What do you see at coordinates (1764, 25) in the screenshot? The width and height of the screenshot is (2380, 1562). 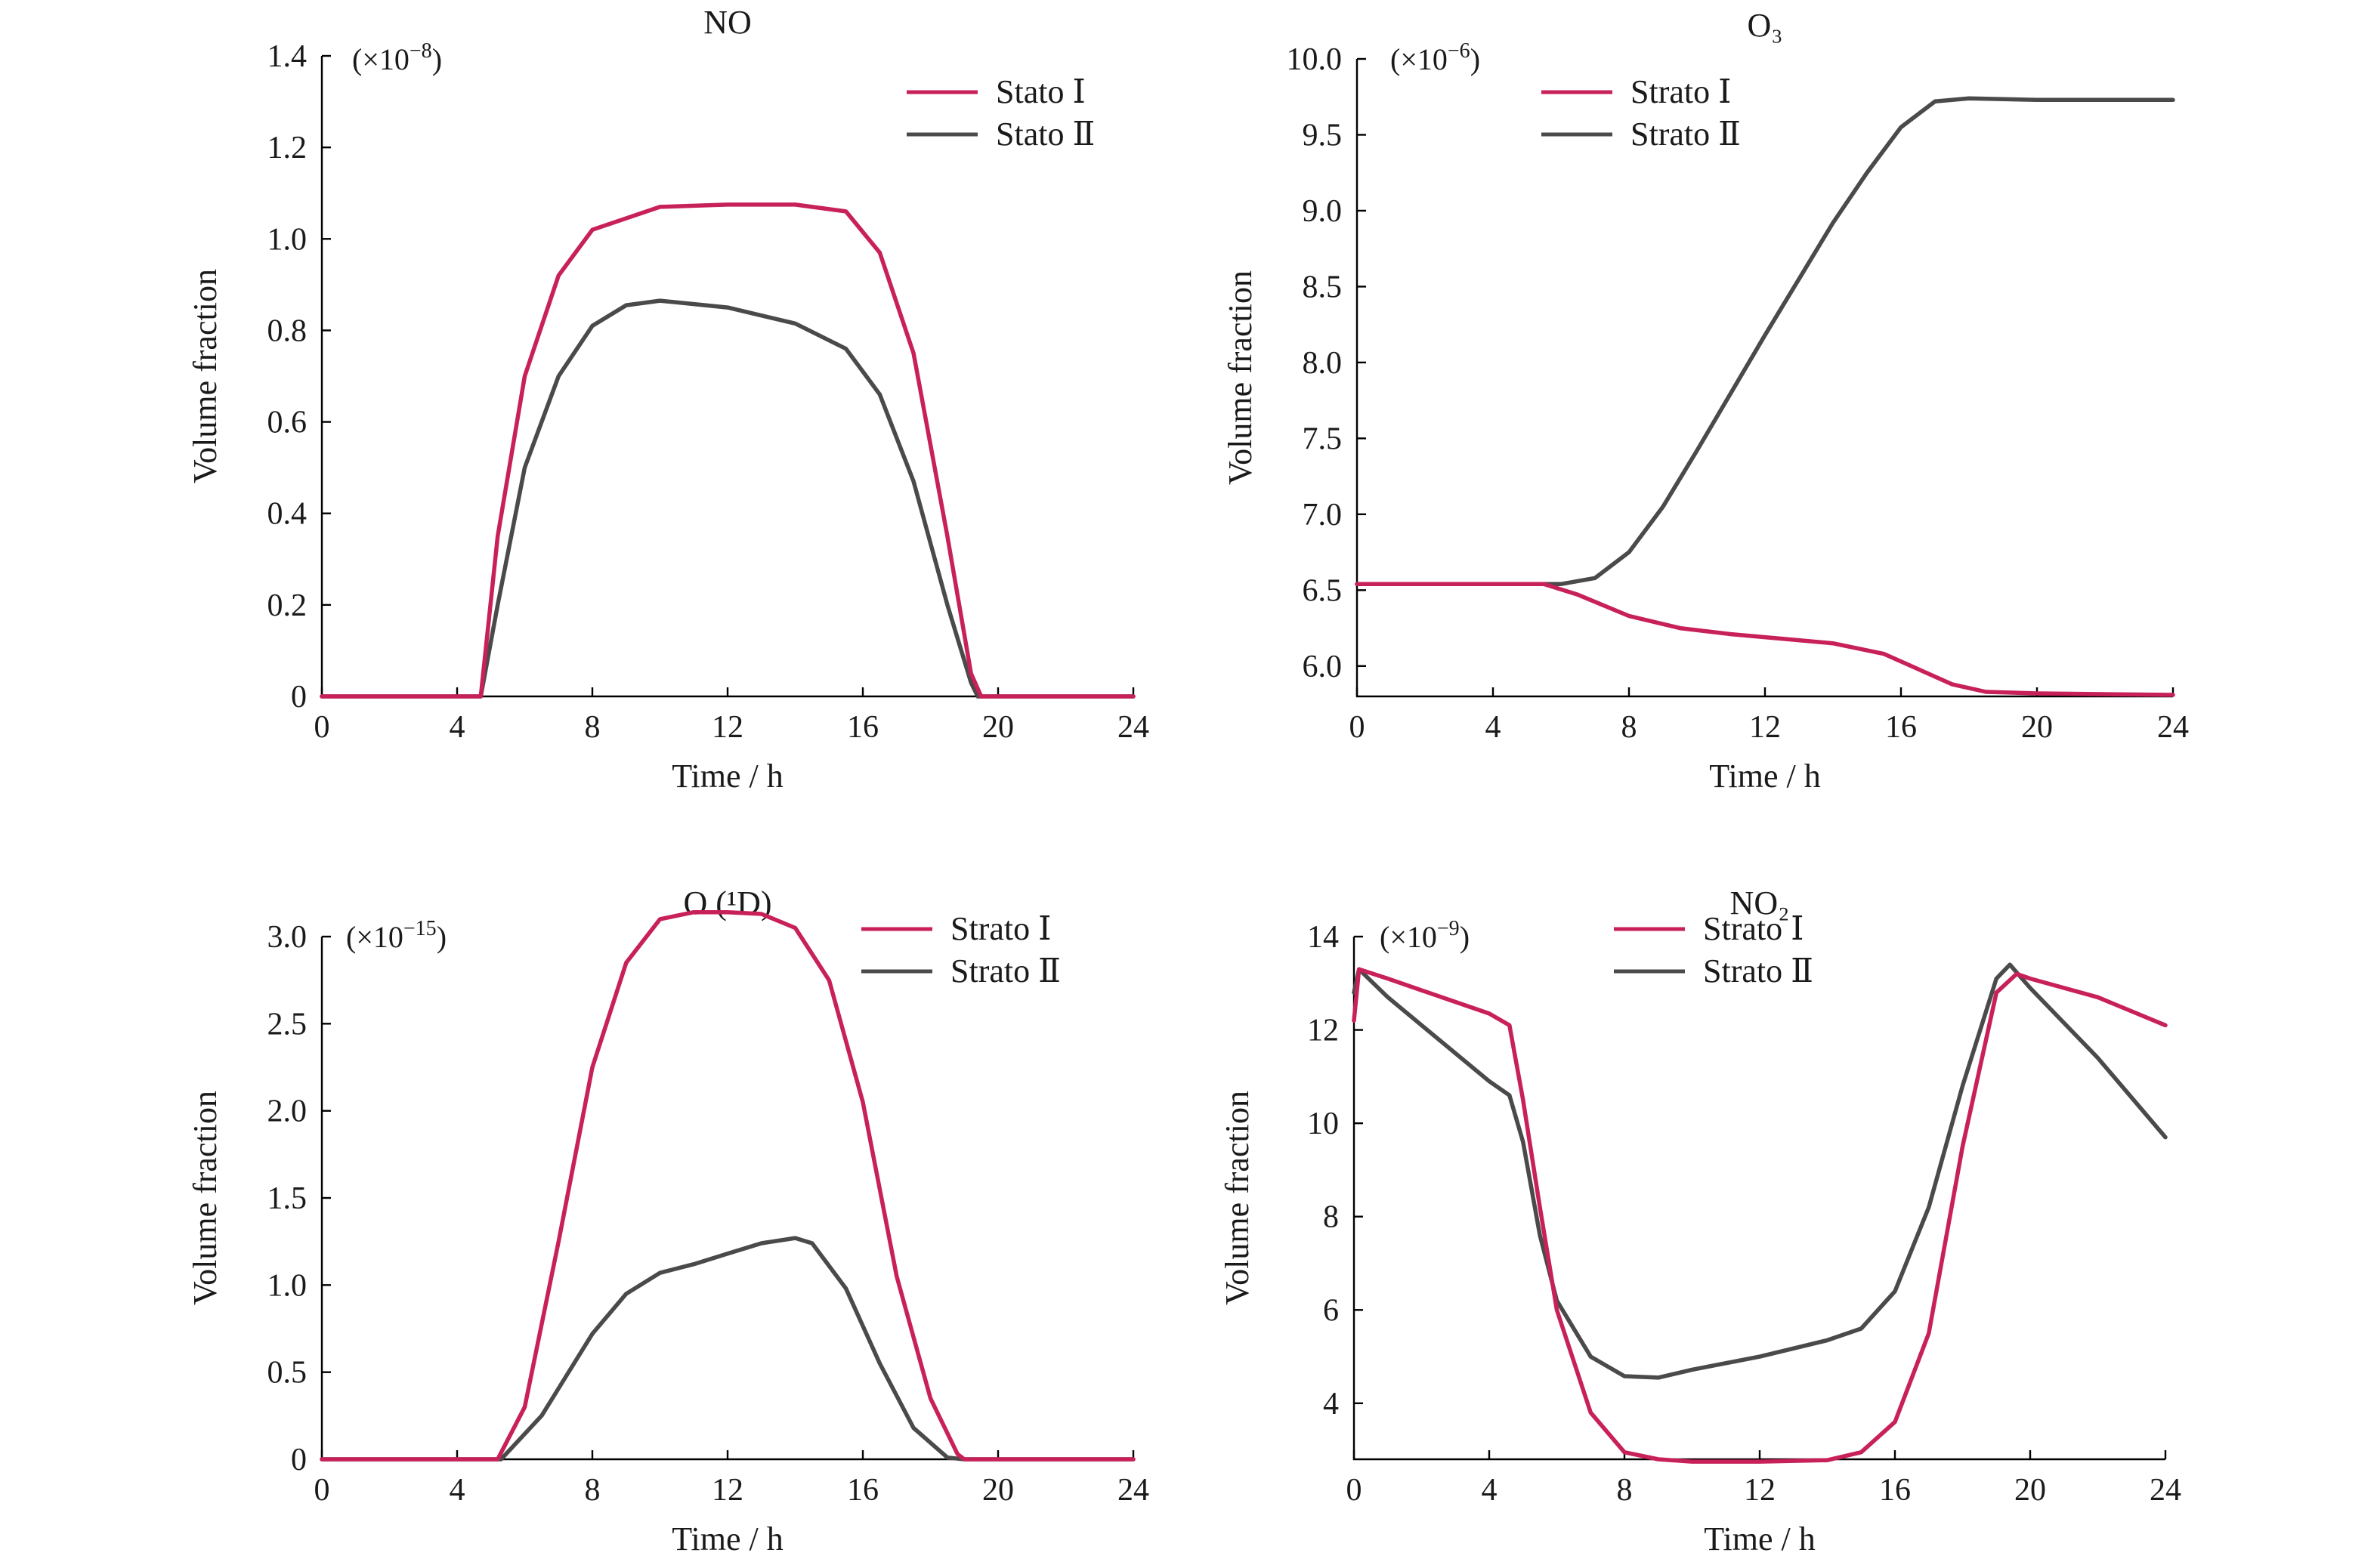 I see `chart-title: O₃` at bounding box center [1764, 25].